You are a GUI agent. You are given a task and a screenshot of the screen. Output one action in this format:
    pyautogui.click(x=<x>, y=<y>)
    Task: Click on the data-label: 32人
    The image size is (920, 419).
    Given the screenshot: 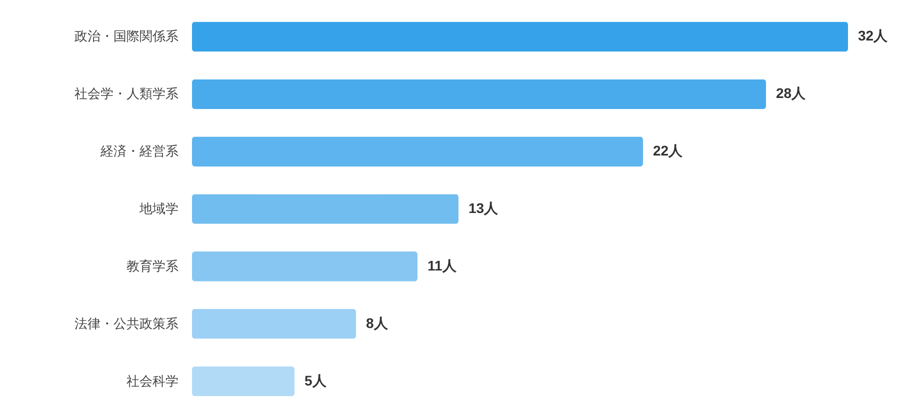 What is the action you would take?
    pyautogui.click(x=873, y=36)
    